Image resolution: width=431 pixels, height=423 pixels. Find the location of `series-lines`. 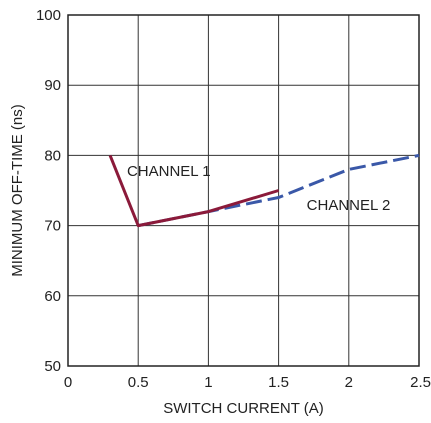

series-lines is located at coordinates (264, 190).